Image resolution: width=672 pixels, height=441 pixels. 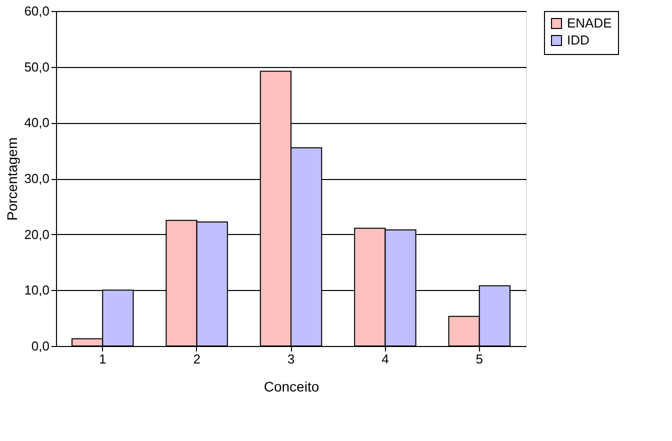 What do you see at coordinates (37, 66) in the screenshot?
I see `y-tick-label: 50,0` at bounding box center [37, 66].